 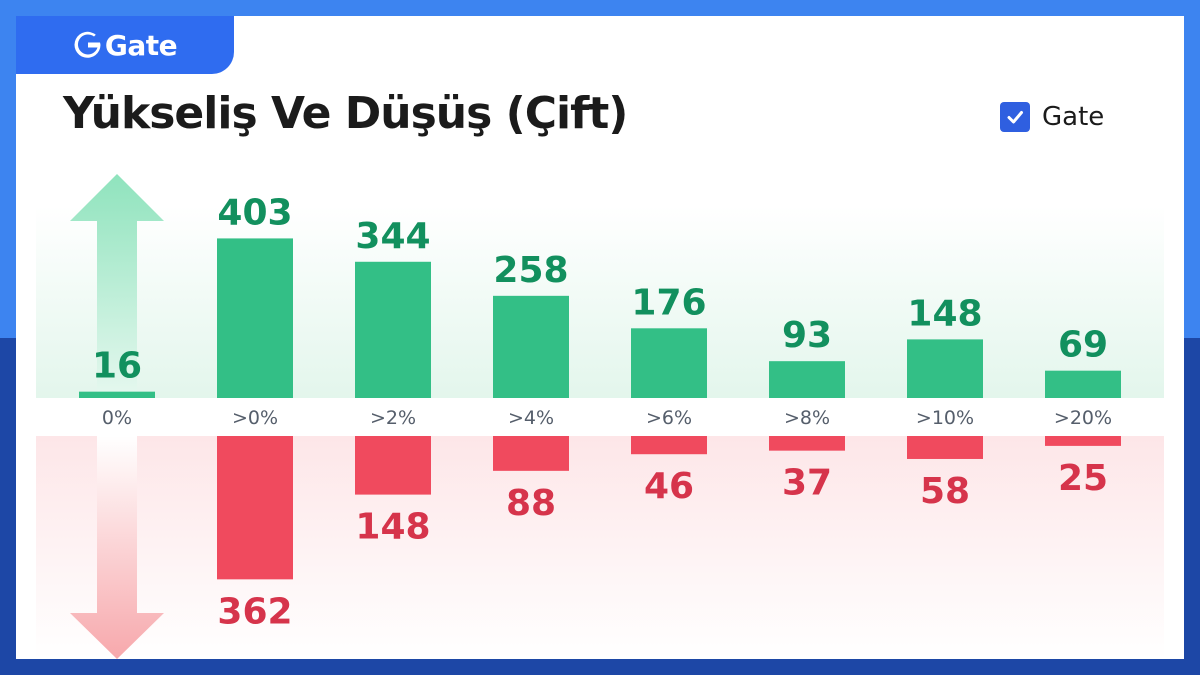 I want to click on legend: Gate, so click(x=1052, y=117).